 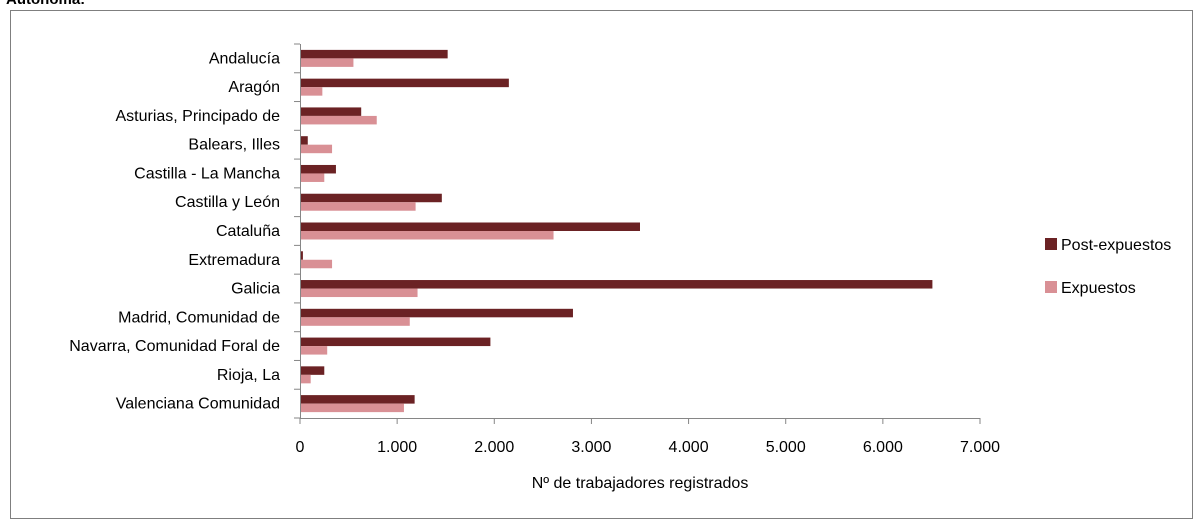 What do you see at coordinates (234, 260) in the screenshot?
I see `category-label: Extremadura` at bounding box center [234, 260].